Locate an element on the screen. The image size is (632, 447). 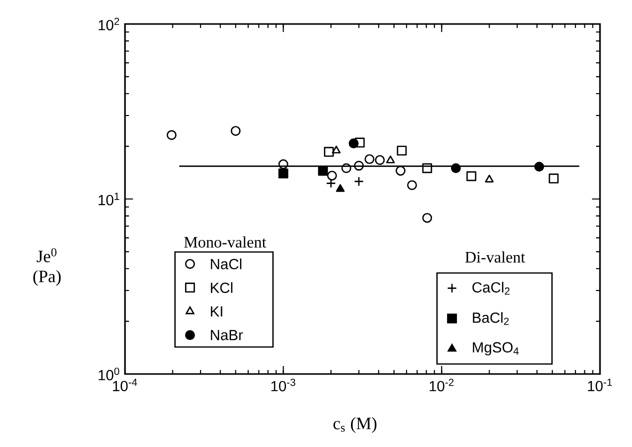
legend-label: KCl is located at coordinates (221, 287).